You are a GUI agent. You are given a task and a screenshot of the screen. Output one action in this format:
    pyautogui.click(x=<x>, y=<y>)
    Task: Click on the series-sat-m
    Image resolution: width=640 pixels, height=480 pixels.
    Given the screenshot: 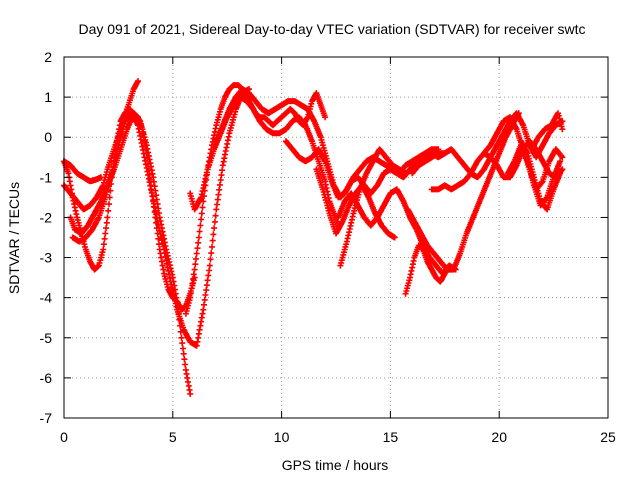 What is the action you would take?
    pyautogui.click(x=427, y=269)
    